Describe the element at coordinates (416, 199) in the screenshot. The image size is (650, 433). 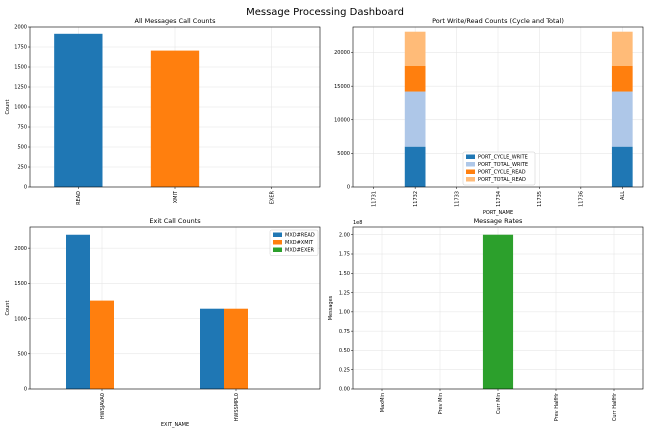
I see `x-tick-label: 11732` at that location.